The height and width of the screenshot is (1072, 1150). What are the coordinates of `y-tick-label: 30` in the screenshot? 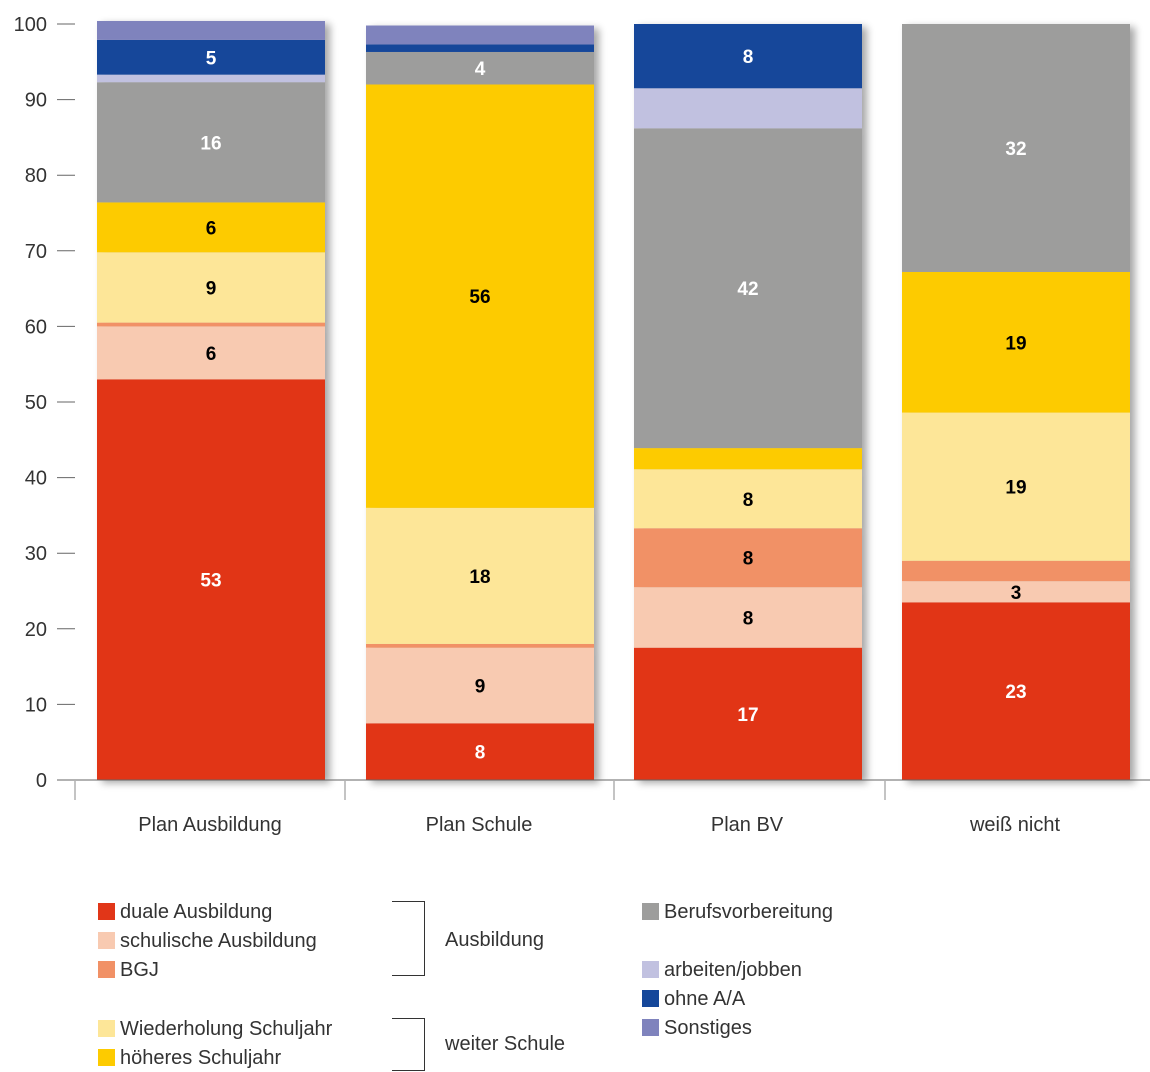 It's located at (36, 554).